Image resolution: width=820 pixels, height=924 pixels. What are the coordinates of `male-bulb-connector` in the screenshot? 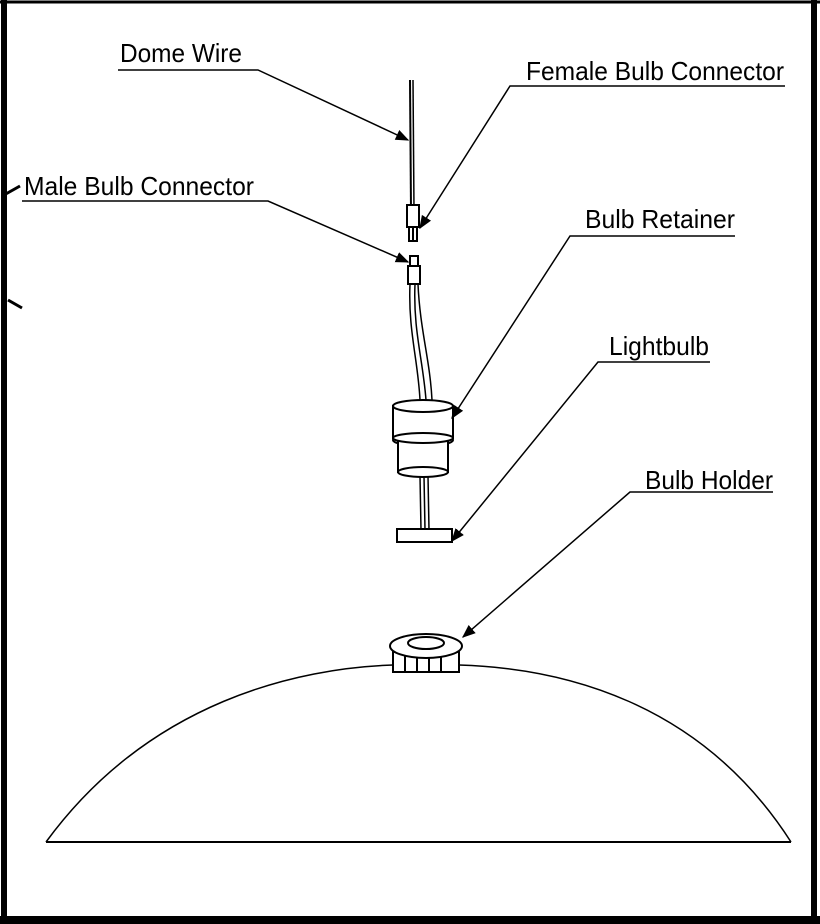 It's located at (414, 270).